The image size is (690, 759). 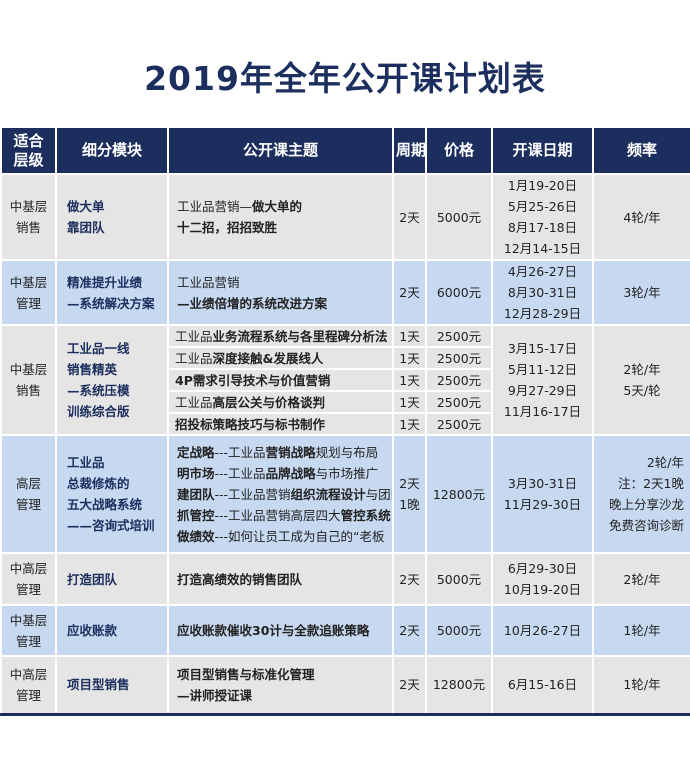 What do you see at coordinates (28, 369) in the screenshot?
I see `level-text: 中基层` at bounding box center [28, 369].